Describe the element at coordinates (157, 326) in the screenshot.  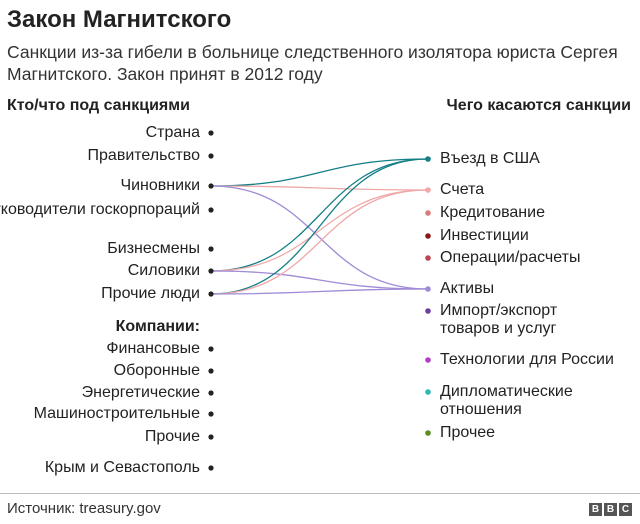
I see `companies-header: Компании:` at that location.